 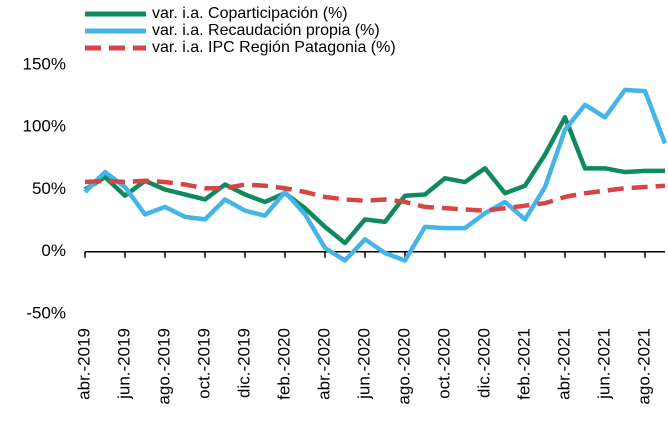 I want to click on x-tick-label: dic.-2020, so click(x=483, y=363).